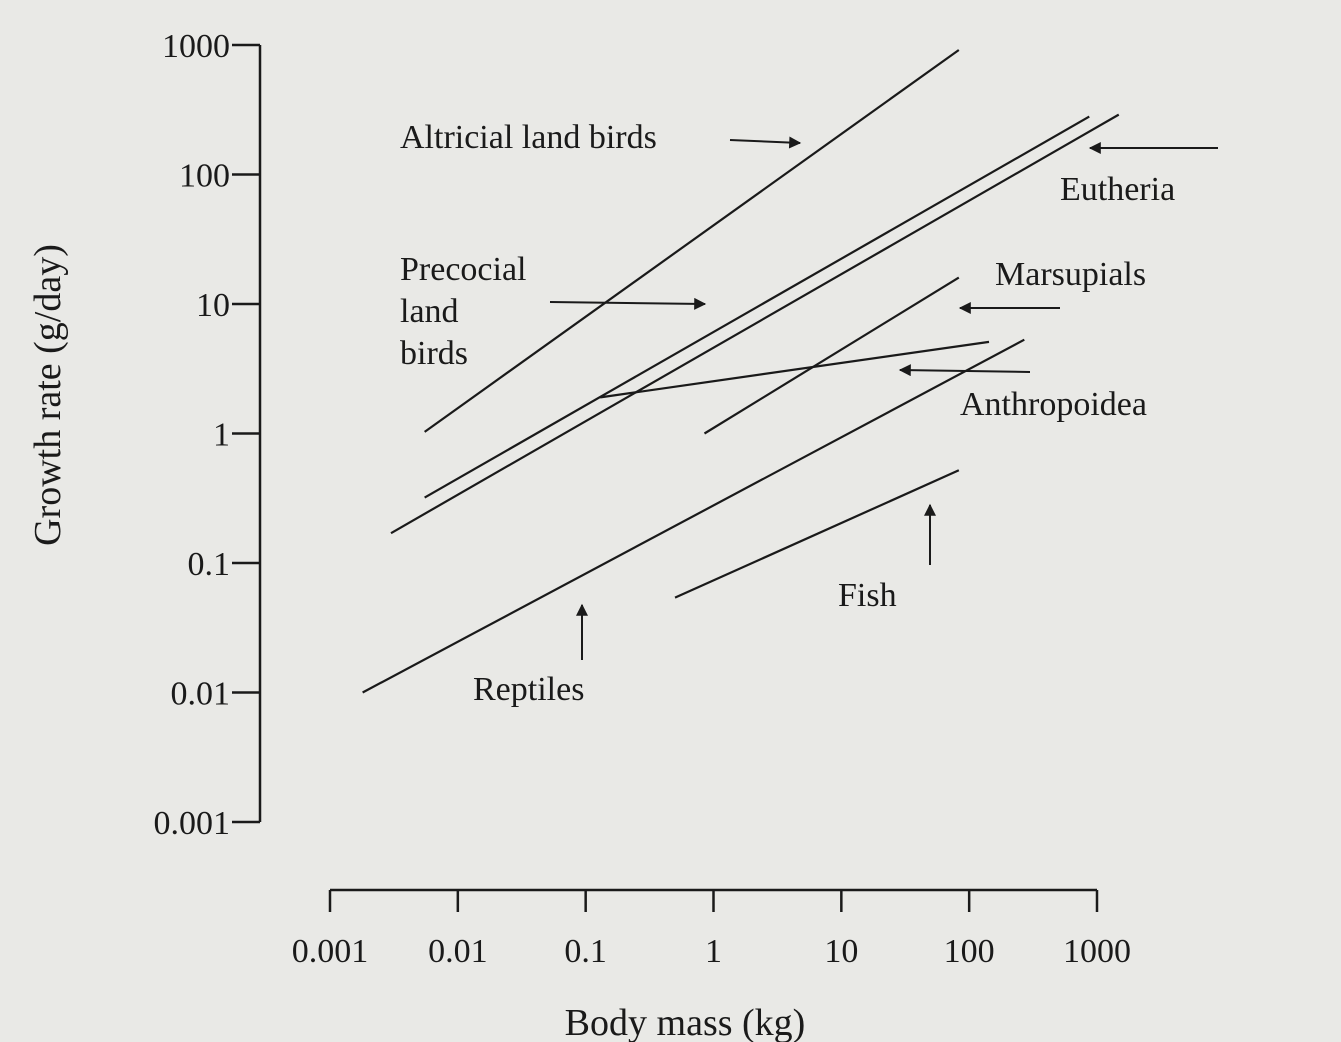 The height and width of the screenshot is (1042, 1341). I want to click on series-label: Altricial land birds, so click(528, 137).